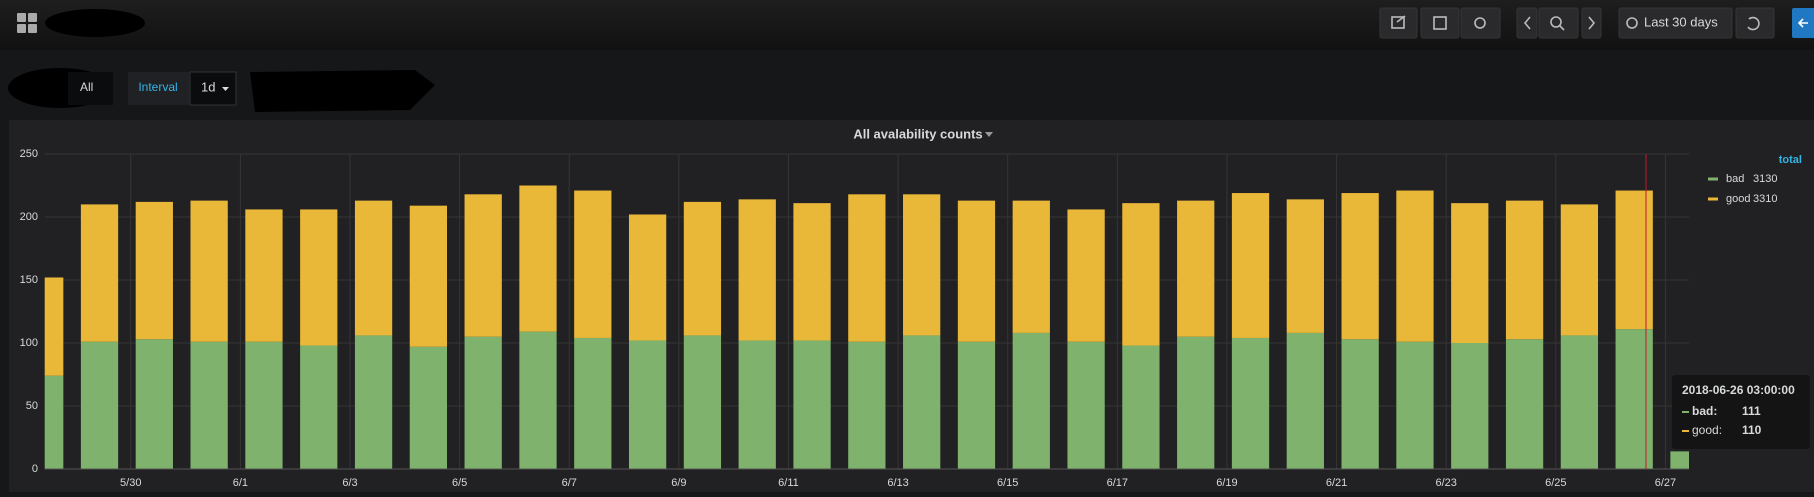  What do you see at coordinates (1790, 160) in the screenshot?
I see `legend-header: total` at bounding box center [1790, 160].